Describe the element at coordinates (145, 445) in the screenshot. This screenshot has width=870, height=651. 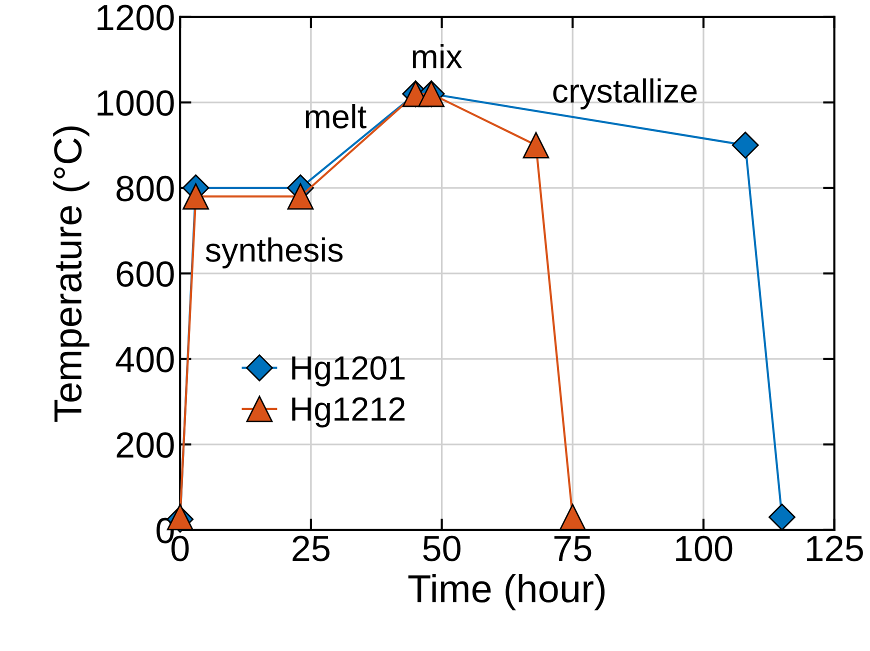
I see `y-tick-label: 200` at that location.